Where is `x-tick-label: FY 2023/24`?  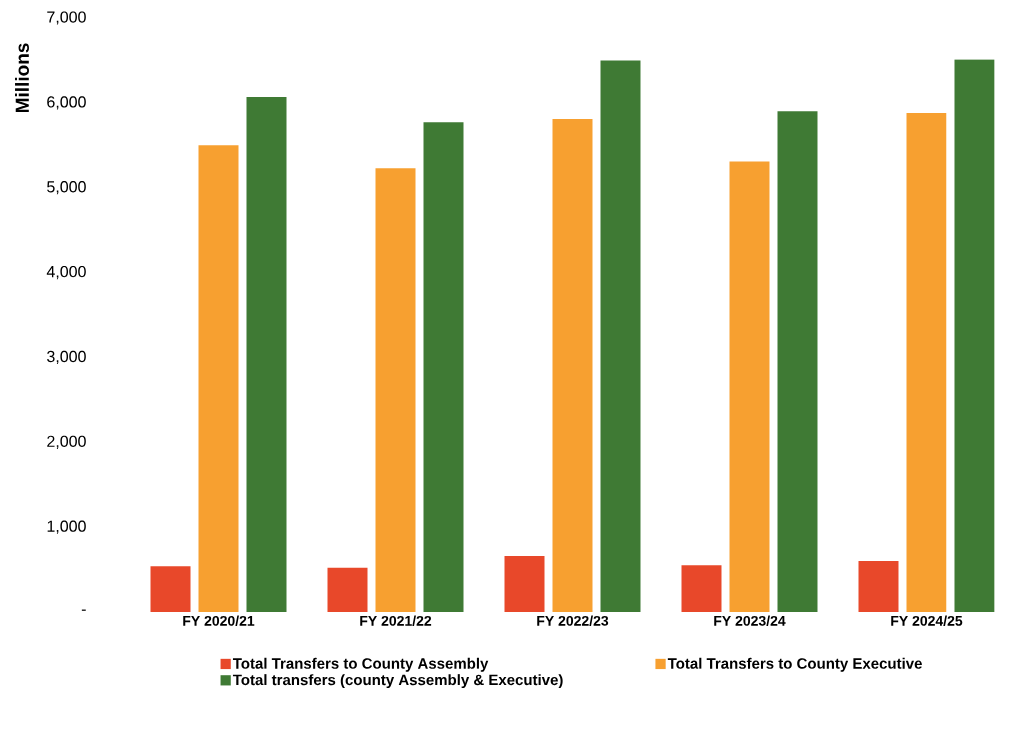 x-tick-label: FY 2023/24 is located at coordinates (750, 620).